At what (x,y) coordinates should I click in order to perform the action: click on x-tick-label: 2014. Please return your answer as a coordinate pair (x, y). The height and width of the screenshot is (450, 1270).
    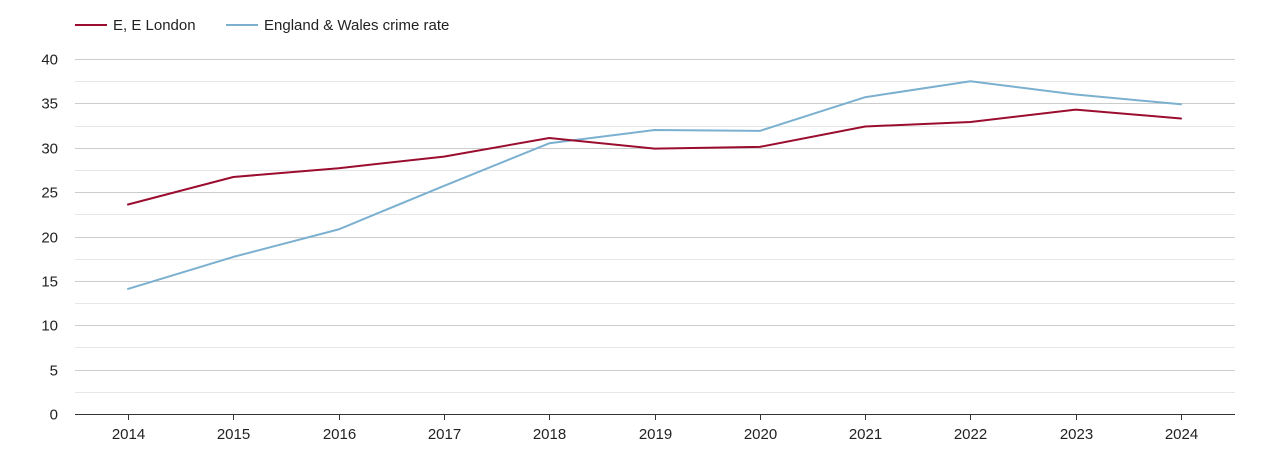
    Looking at the image, I should click on (128, 434).